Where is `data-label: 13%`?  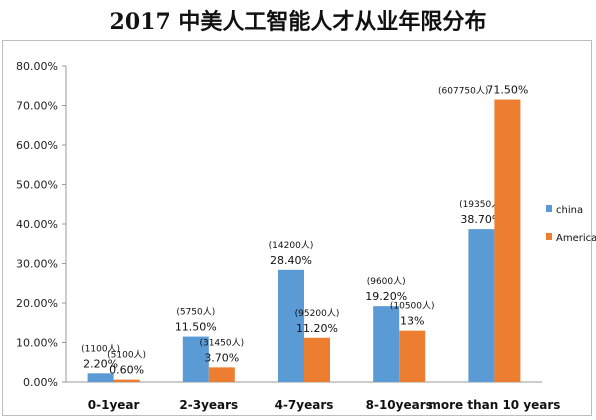 data-label: 13% is located at coordinates (412, 321).